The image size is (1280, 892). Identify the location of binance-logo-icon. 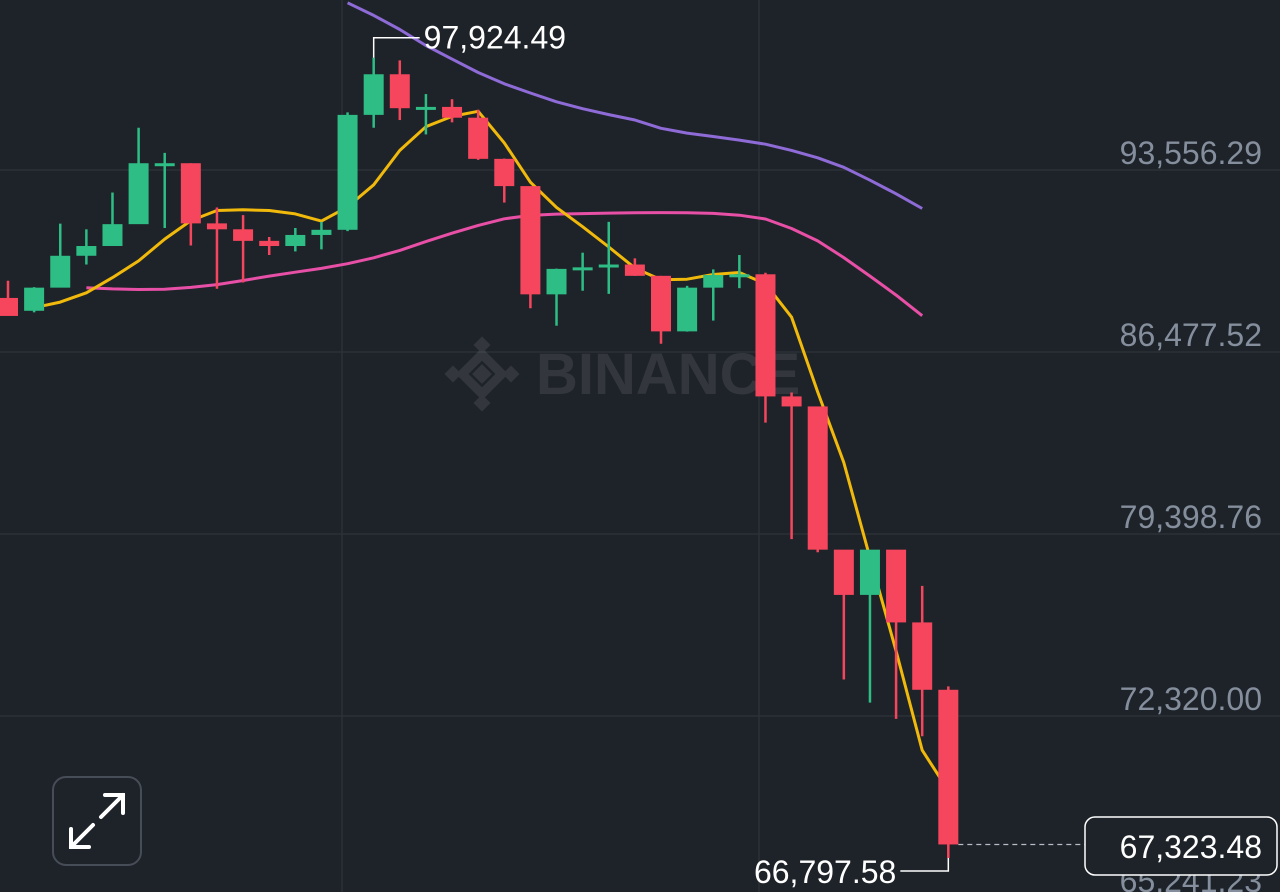
(482, 374).